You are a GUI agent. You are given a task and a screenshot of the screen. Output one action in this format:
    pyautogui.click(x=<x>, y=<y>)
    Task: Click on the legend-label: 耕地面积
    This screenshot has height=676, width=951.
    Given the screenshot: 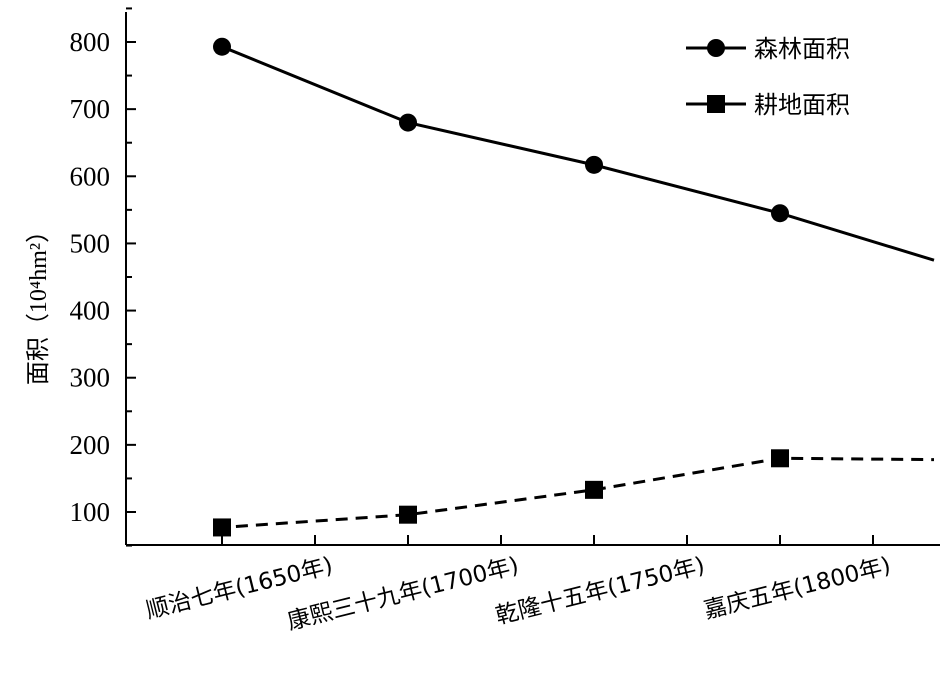 What is the action you would take?
    pyautogui.click(x=802, y=105)
    